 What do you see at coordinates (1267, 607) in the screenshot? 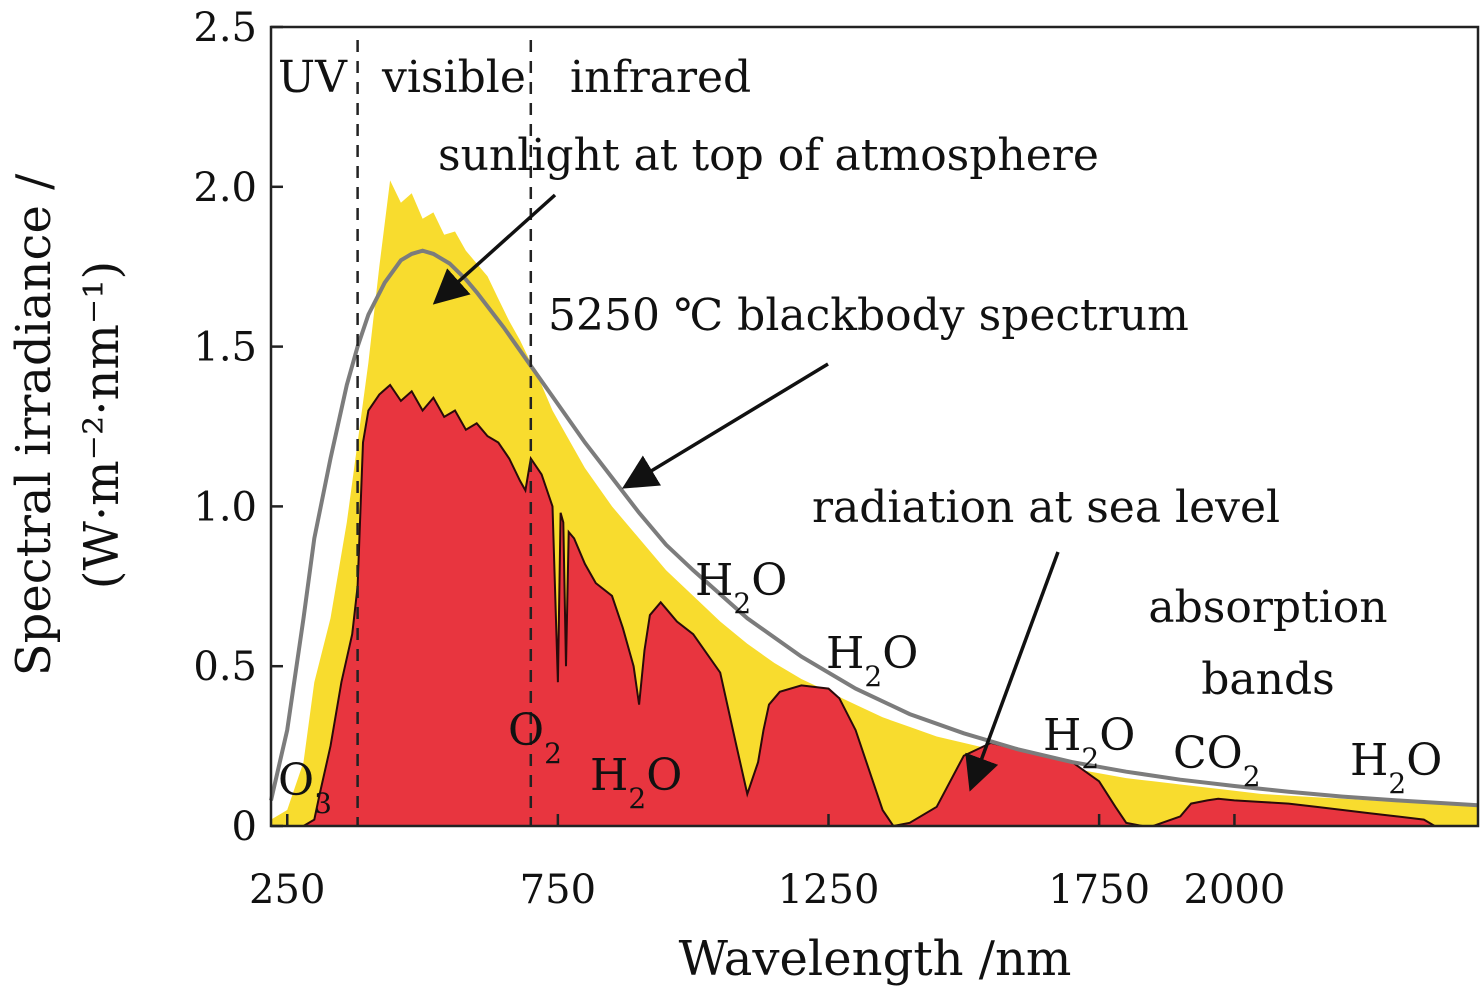
I see `absorption-label-line-1: absorption` at bounding box center [1267, 607].